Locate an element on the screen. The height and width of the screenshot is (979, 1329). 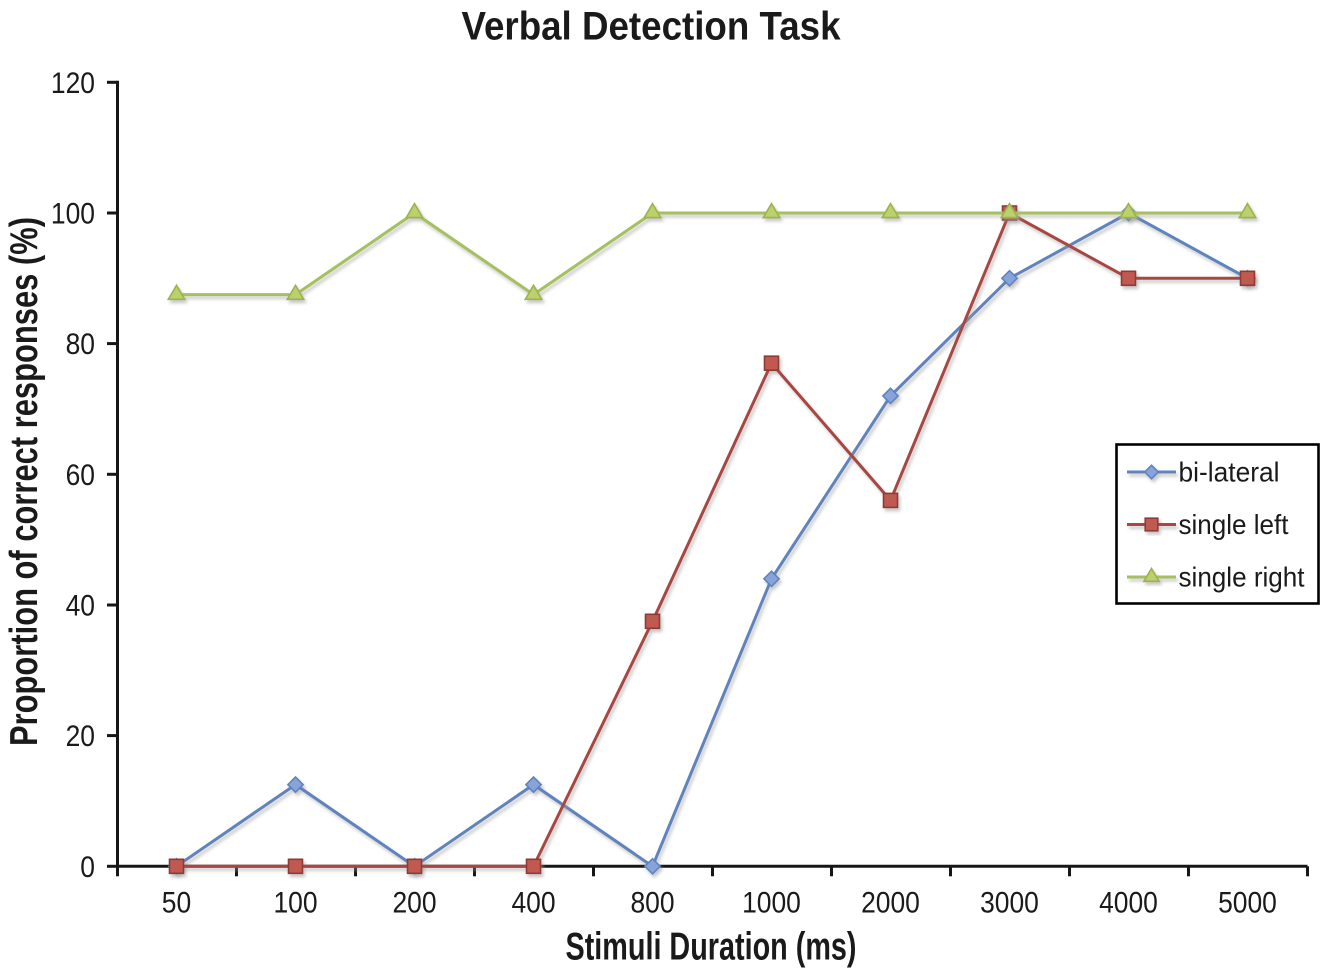
svg-text: 800 is located at coordinates (652, 903).